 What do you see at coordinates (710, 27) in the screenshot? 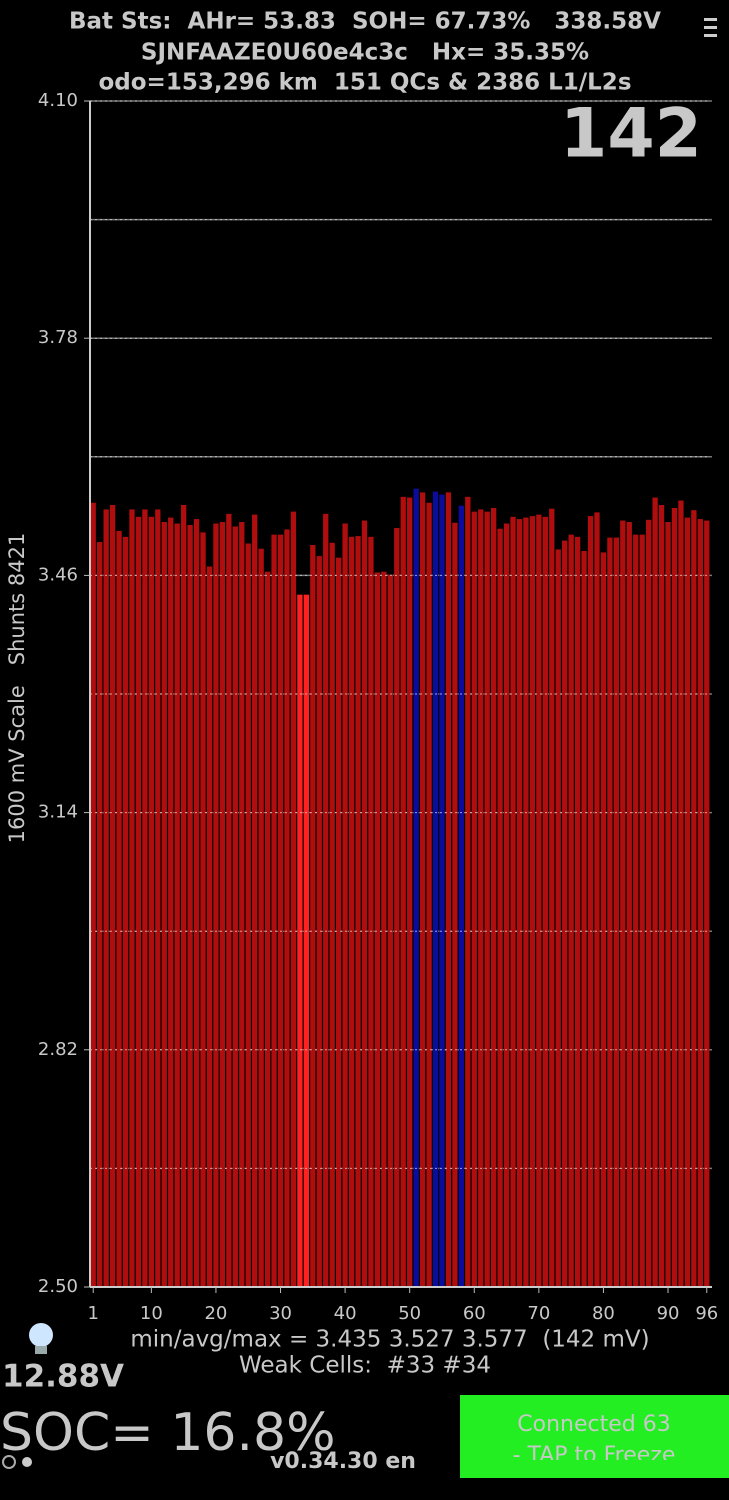
I see `menu-icon` at bounding box center [710, 27].